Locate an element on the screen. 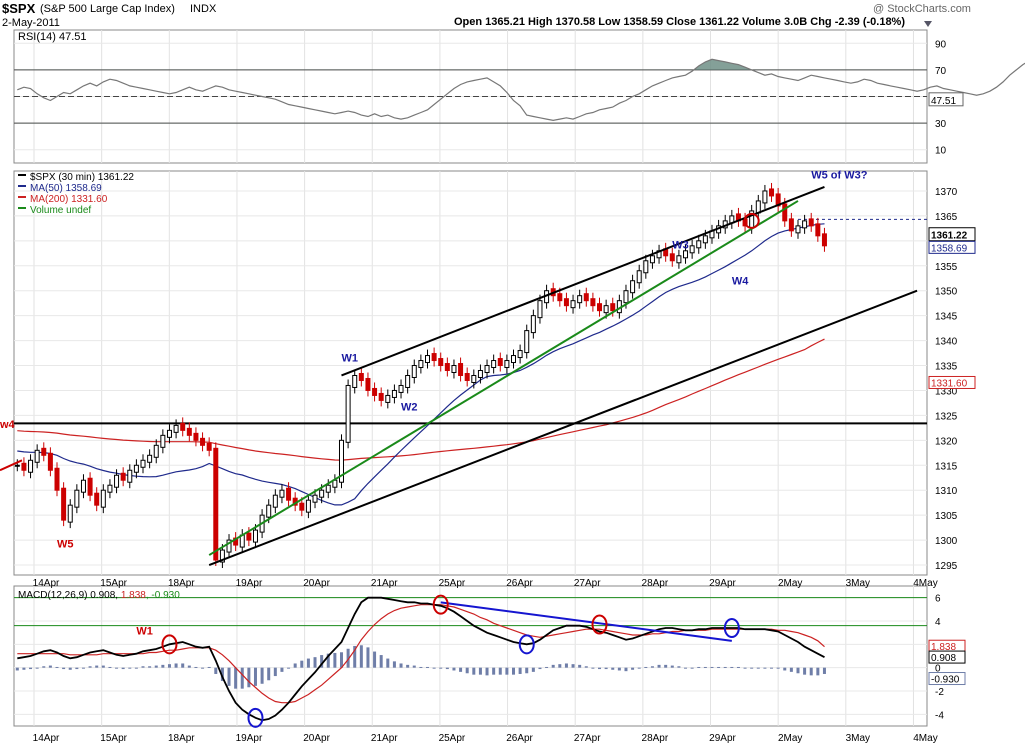  rsi-tick-label: 90 is located at coordinates (941, 44).